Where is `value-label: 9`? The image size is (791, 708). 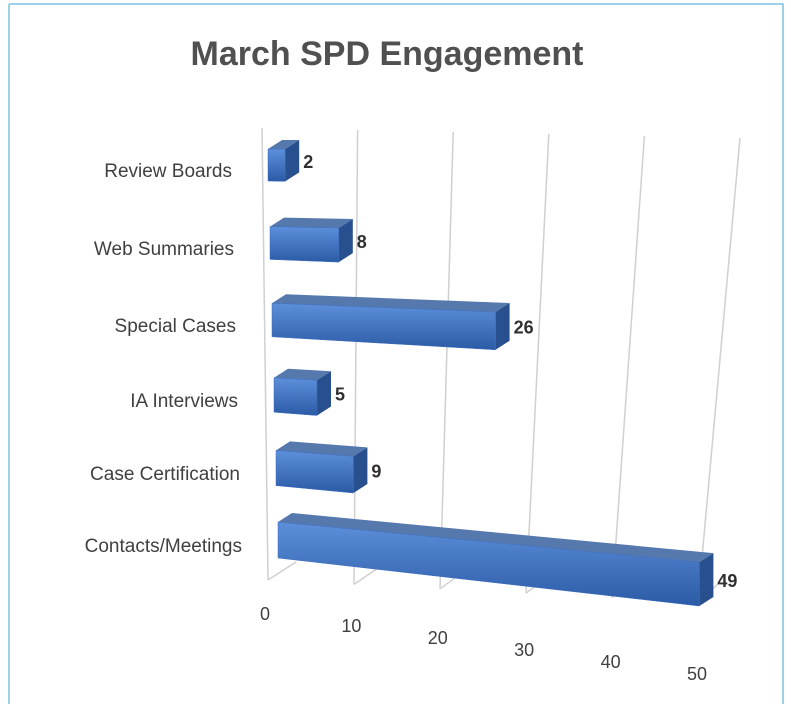 value-label: 9 is located at coordinates (376, 471).